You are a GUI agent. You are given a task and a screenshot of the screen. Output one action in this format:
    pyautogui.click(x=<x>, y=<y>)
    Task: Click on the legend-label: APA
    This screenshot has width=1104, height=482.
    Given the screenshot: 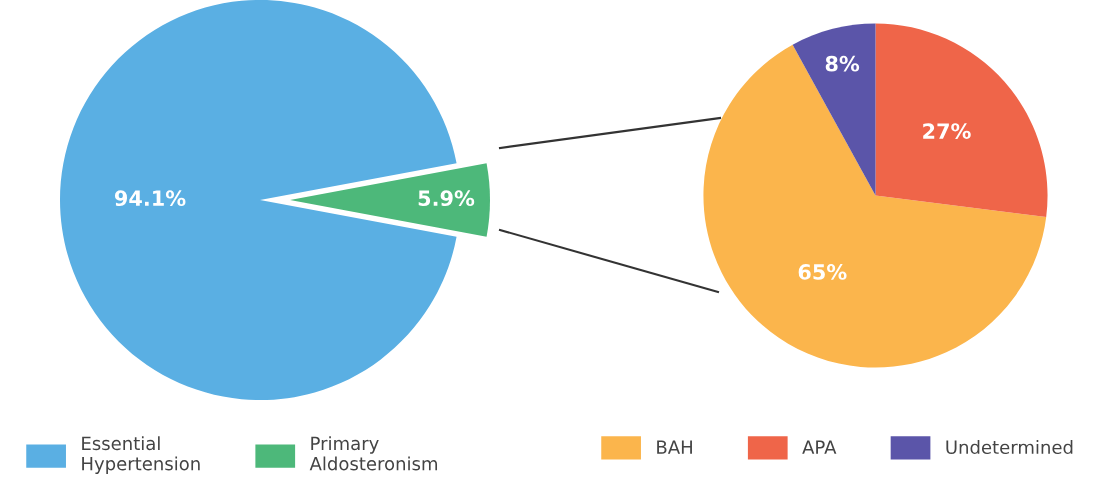 What is the action you would take?
    pyautogui.click(x=819, y=447)
    